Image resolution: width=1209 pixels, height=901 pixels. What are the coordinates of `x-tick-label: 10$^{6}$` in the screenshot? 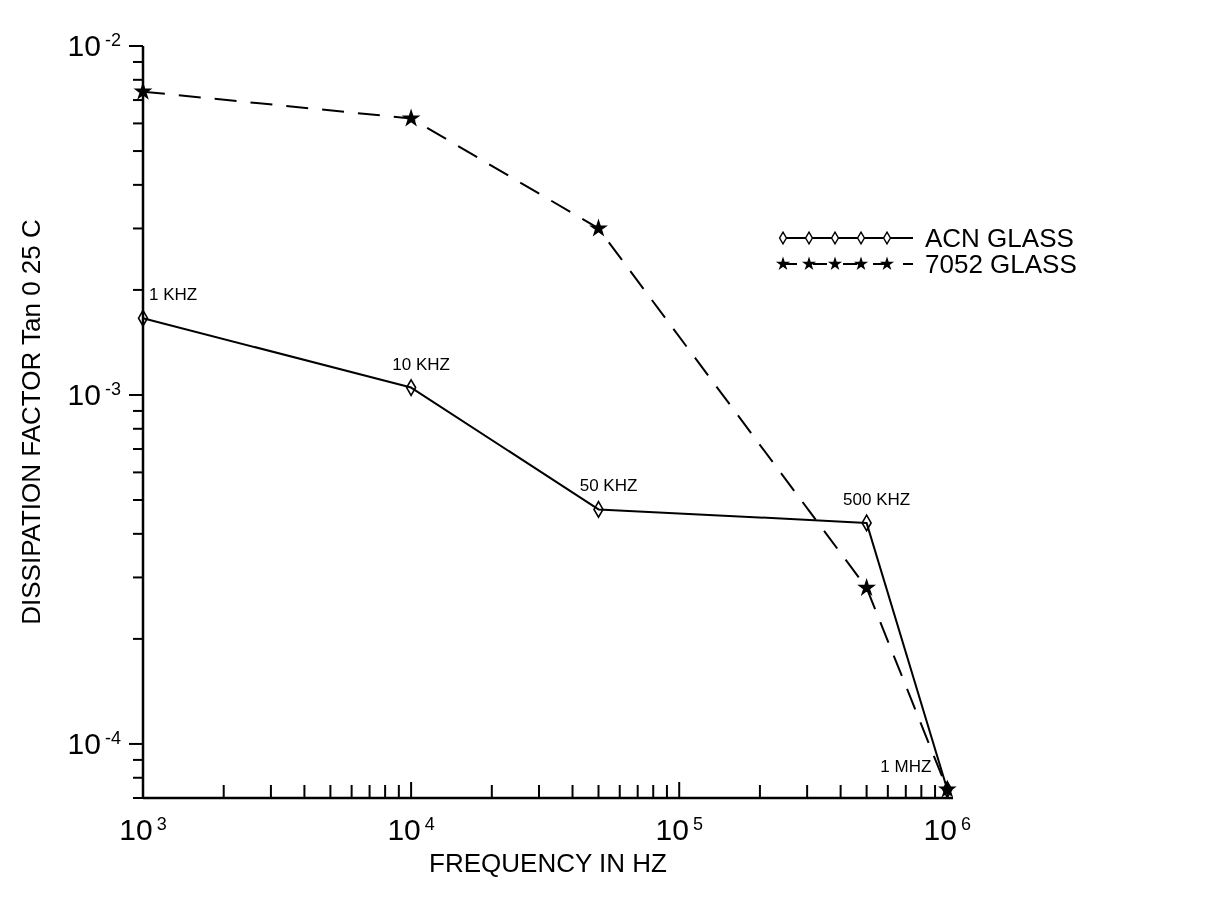 It's located at (947, 829).